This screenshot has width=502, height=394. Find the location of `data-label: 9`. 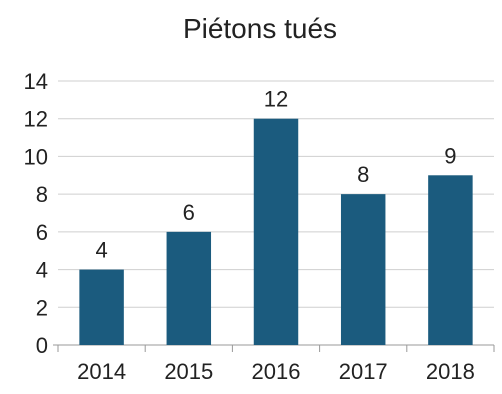

data-label: 9 is located at coordinates (450, 155).